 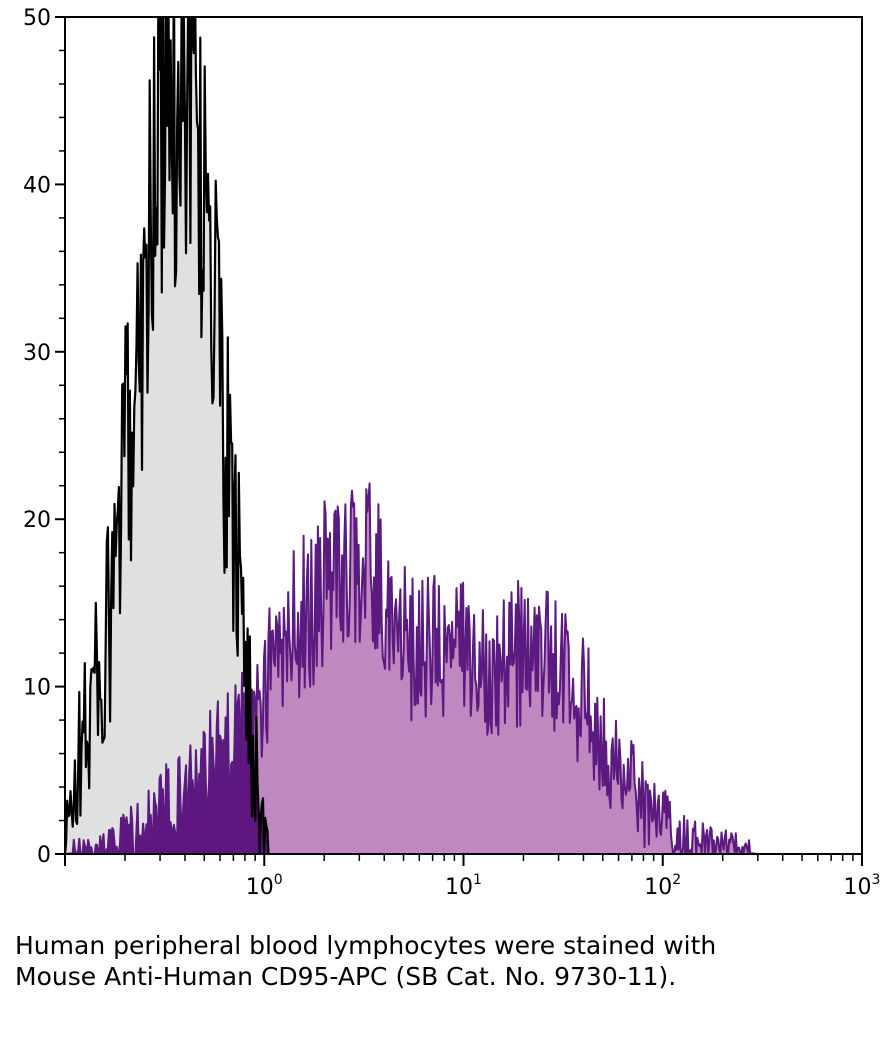 What do you see at coordinates (167, 668) in the screenshot?
I see `histogram-overlap-fill` at bounding box center [167, 668].